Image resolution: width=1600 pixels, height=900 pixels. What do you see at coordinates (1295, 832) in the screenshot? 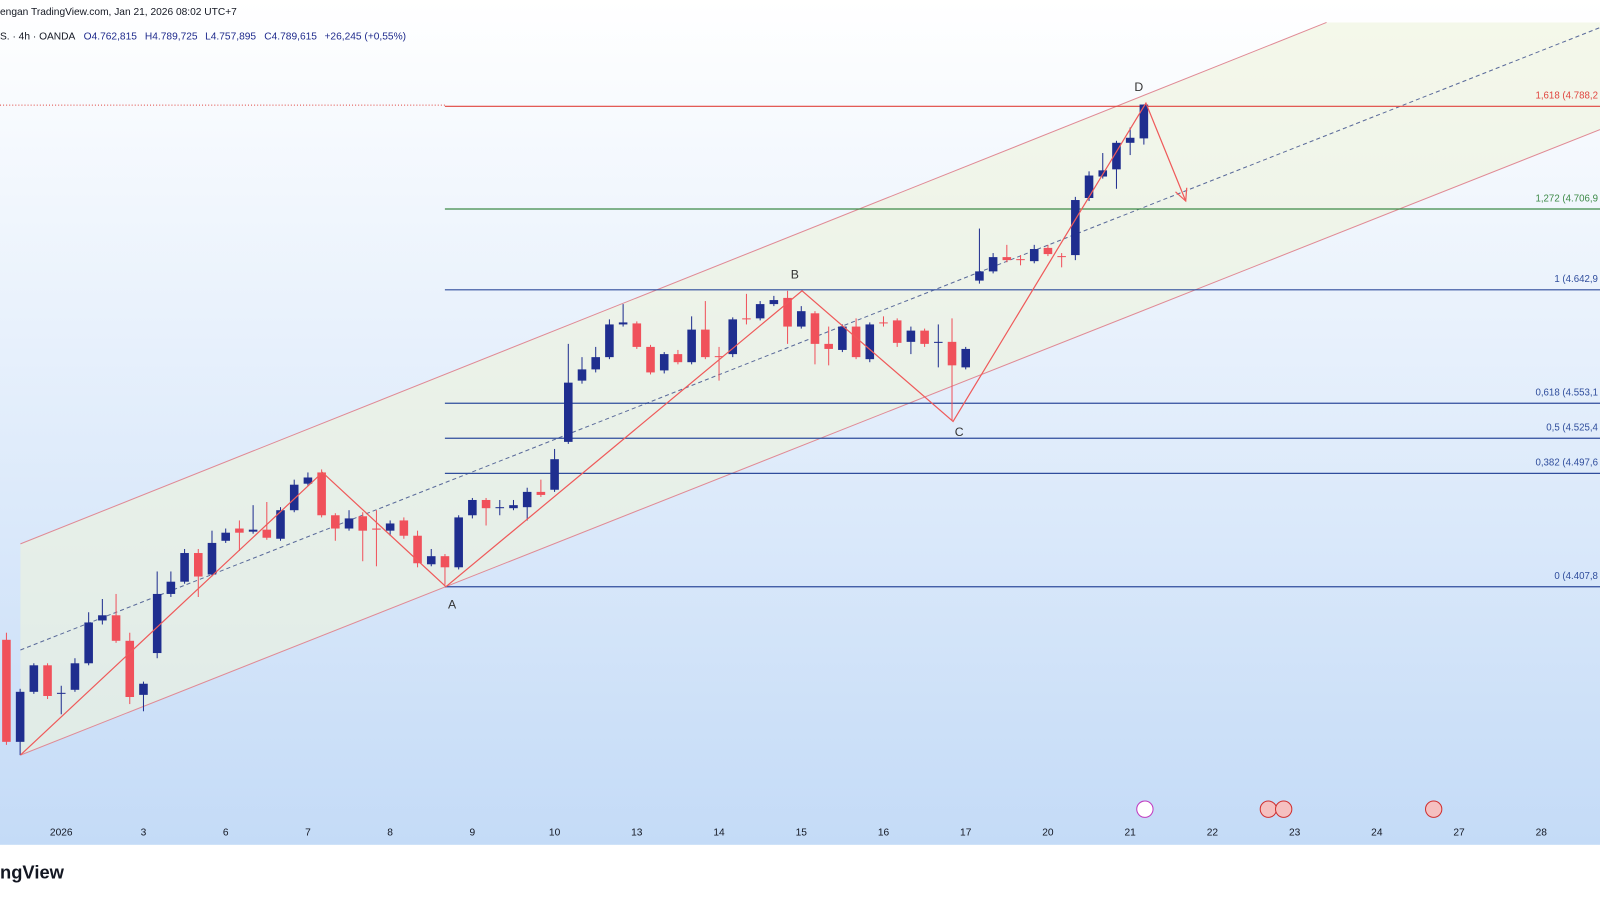
I see `x-tick-label: 23` at bounding box center [1295, 832].